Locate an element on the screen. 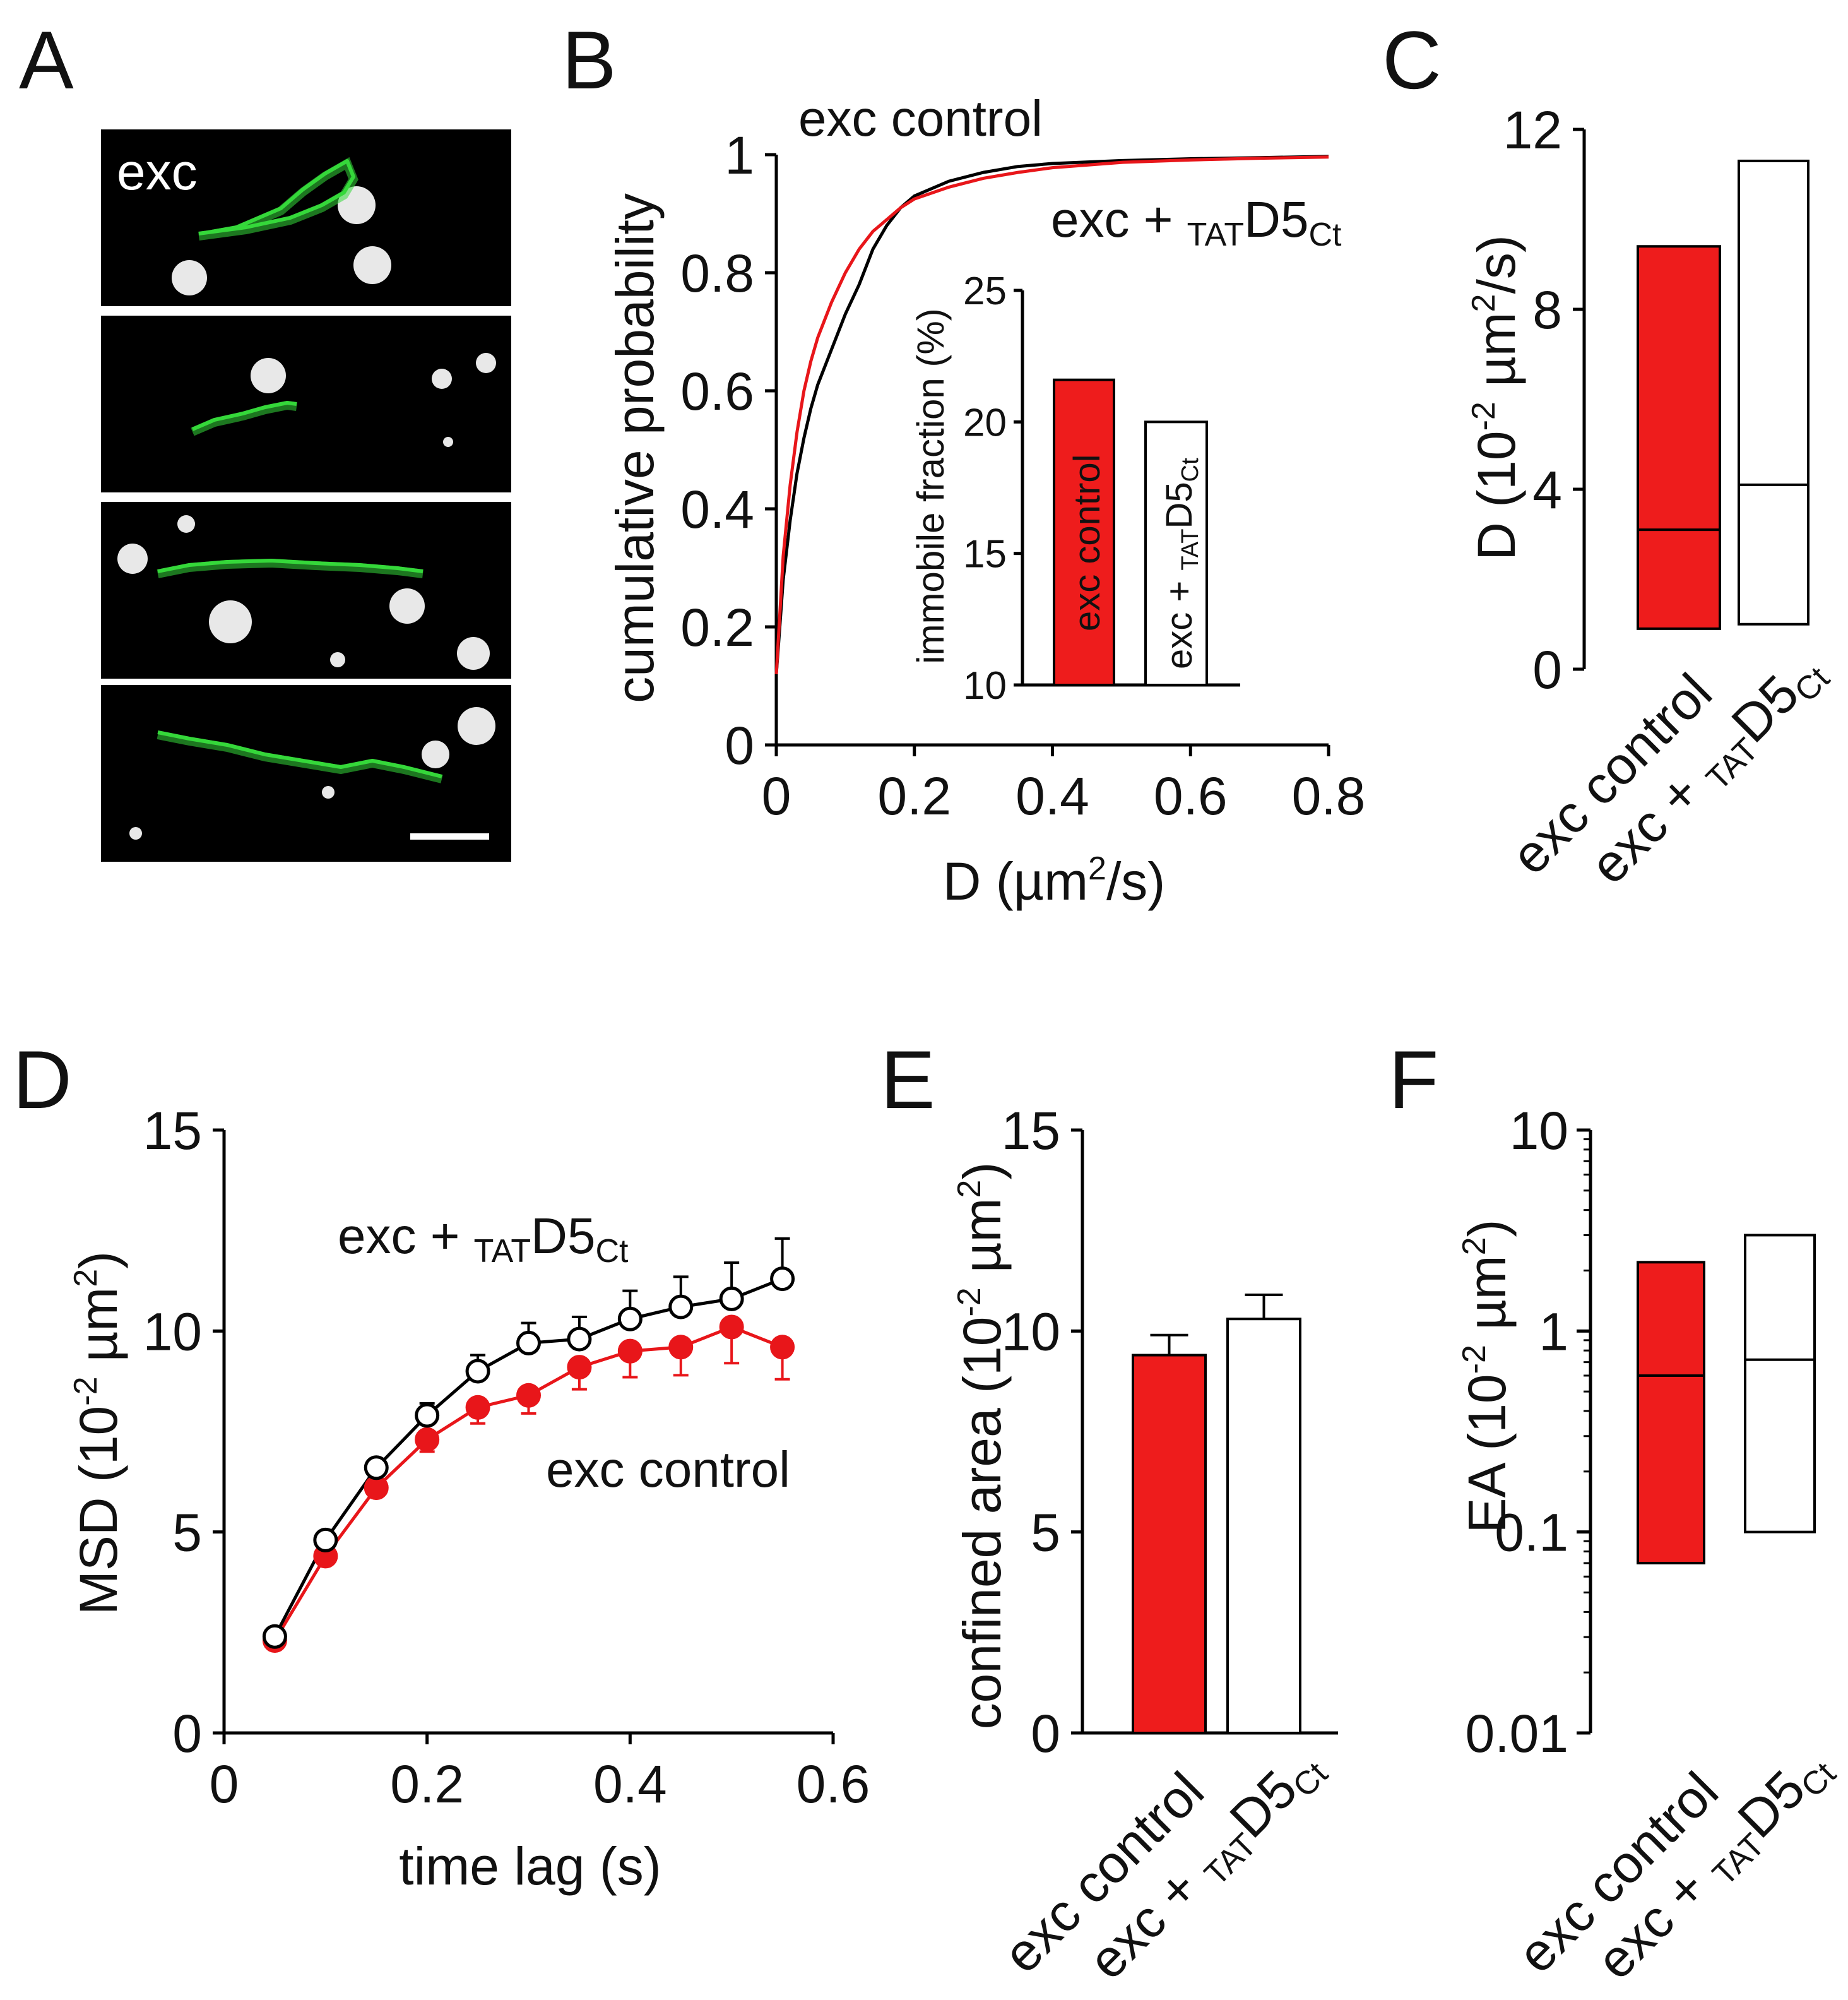 This screenshot has height=2000, width=1848. b-series-line is located at coordinates (1052, 414).